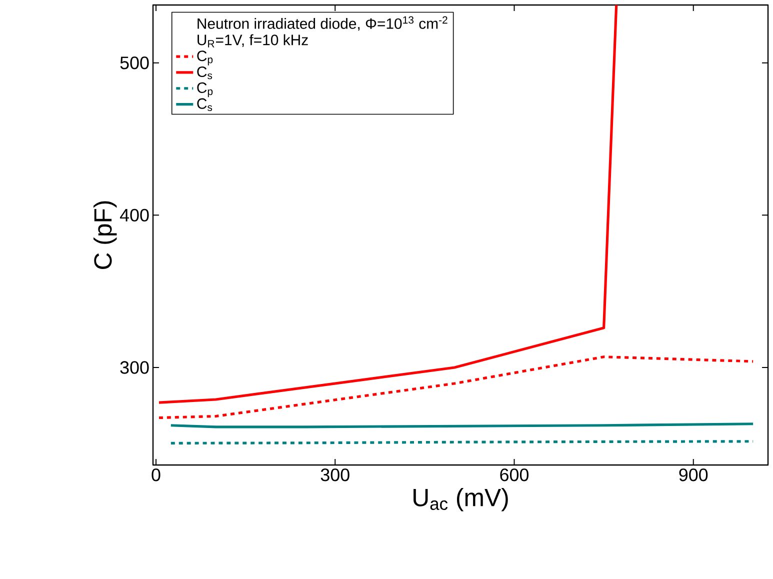  What do you see at coordinates (134, 63) in the screenshot?
I see `y-tick-label: 500` at bounding box center [134, 63].